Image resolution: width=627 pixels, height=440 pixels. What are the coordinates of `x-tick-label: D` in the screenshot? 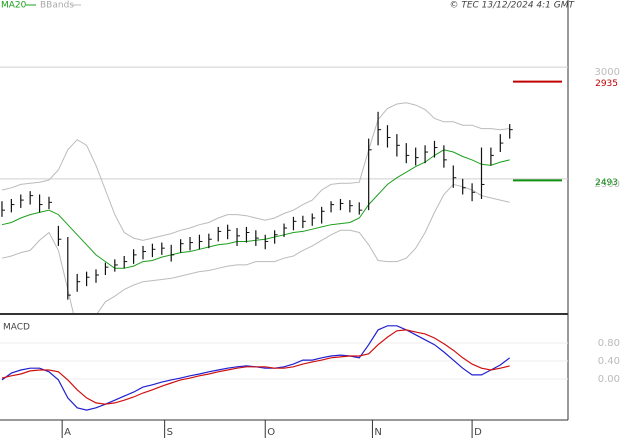 It's located at (478, 432).